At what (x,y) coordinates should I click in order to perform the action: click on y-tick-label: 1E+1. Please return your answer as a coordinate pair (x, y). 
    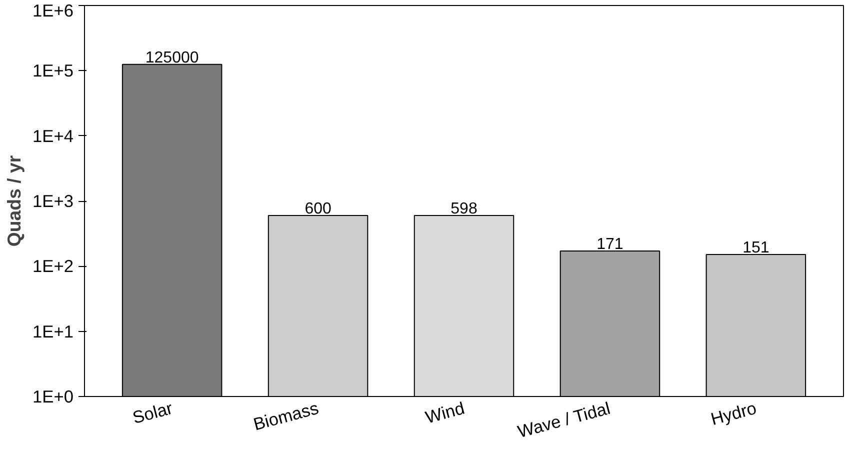
    Looking at the image, I should click on (53, 331).